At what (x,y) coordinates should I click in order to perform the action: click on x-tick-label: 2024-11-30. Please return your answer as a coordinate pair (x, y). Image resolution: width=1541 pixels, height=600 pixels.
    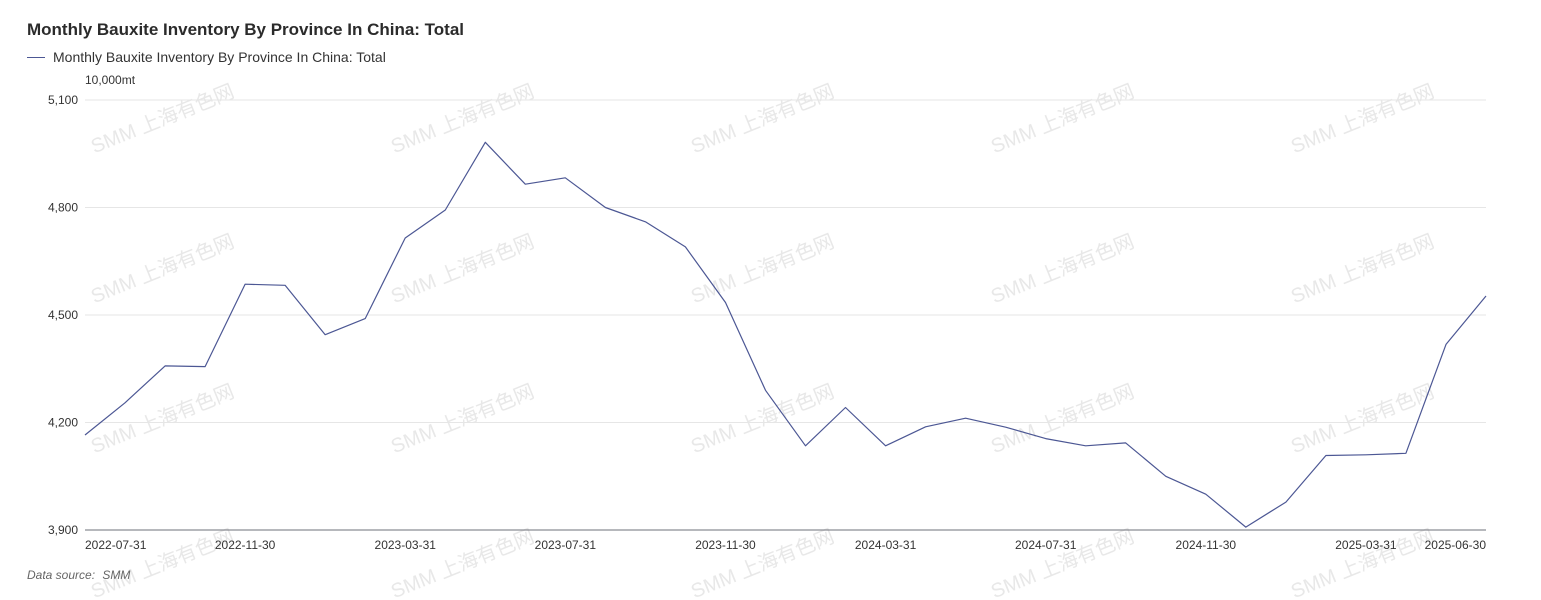
    Looking at the image, I should click on (1206, 545).